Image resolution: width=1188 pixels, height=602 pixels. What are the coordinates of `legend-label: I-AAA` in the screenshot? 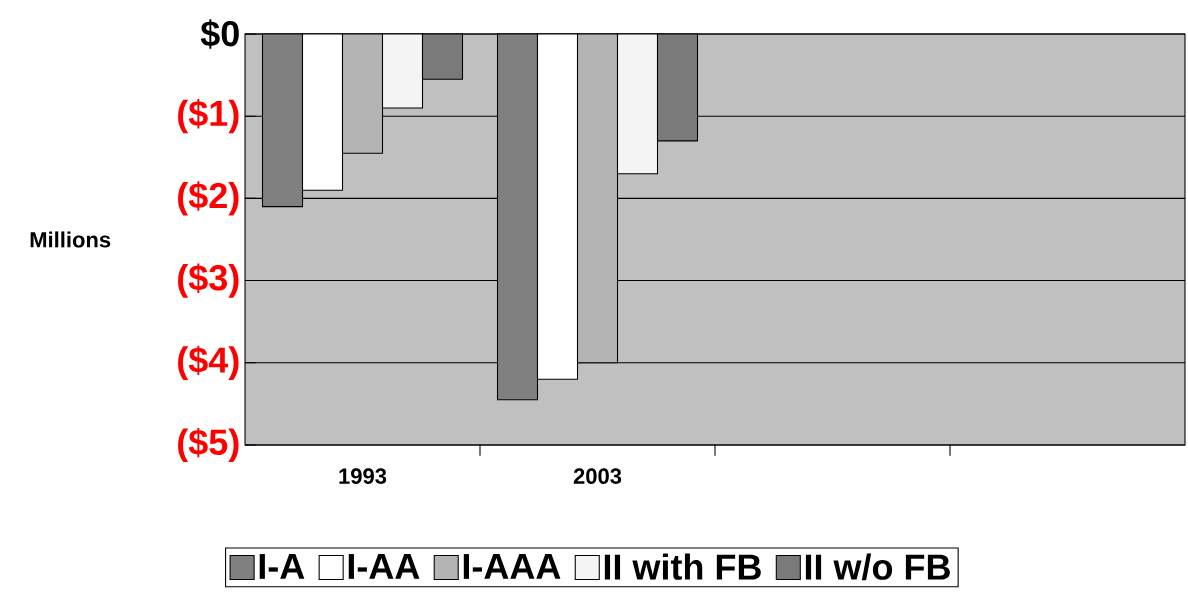 It's located at (512, 566).